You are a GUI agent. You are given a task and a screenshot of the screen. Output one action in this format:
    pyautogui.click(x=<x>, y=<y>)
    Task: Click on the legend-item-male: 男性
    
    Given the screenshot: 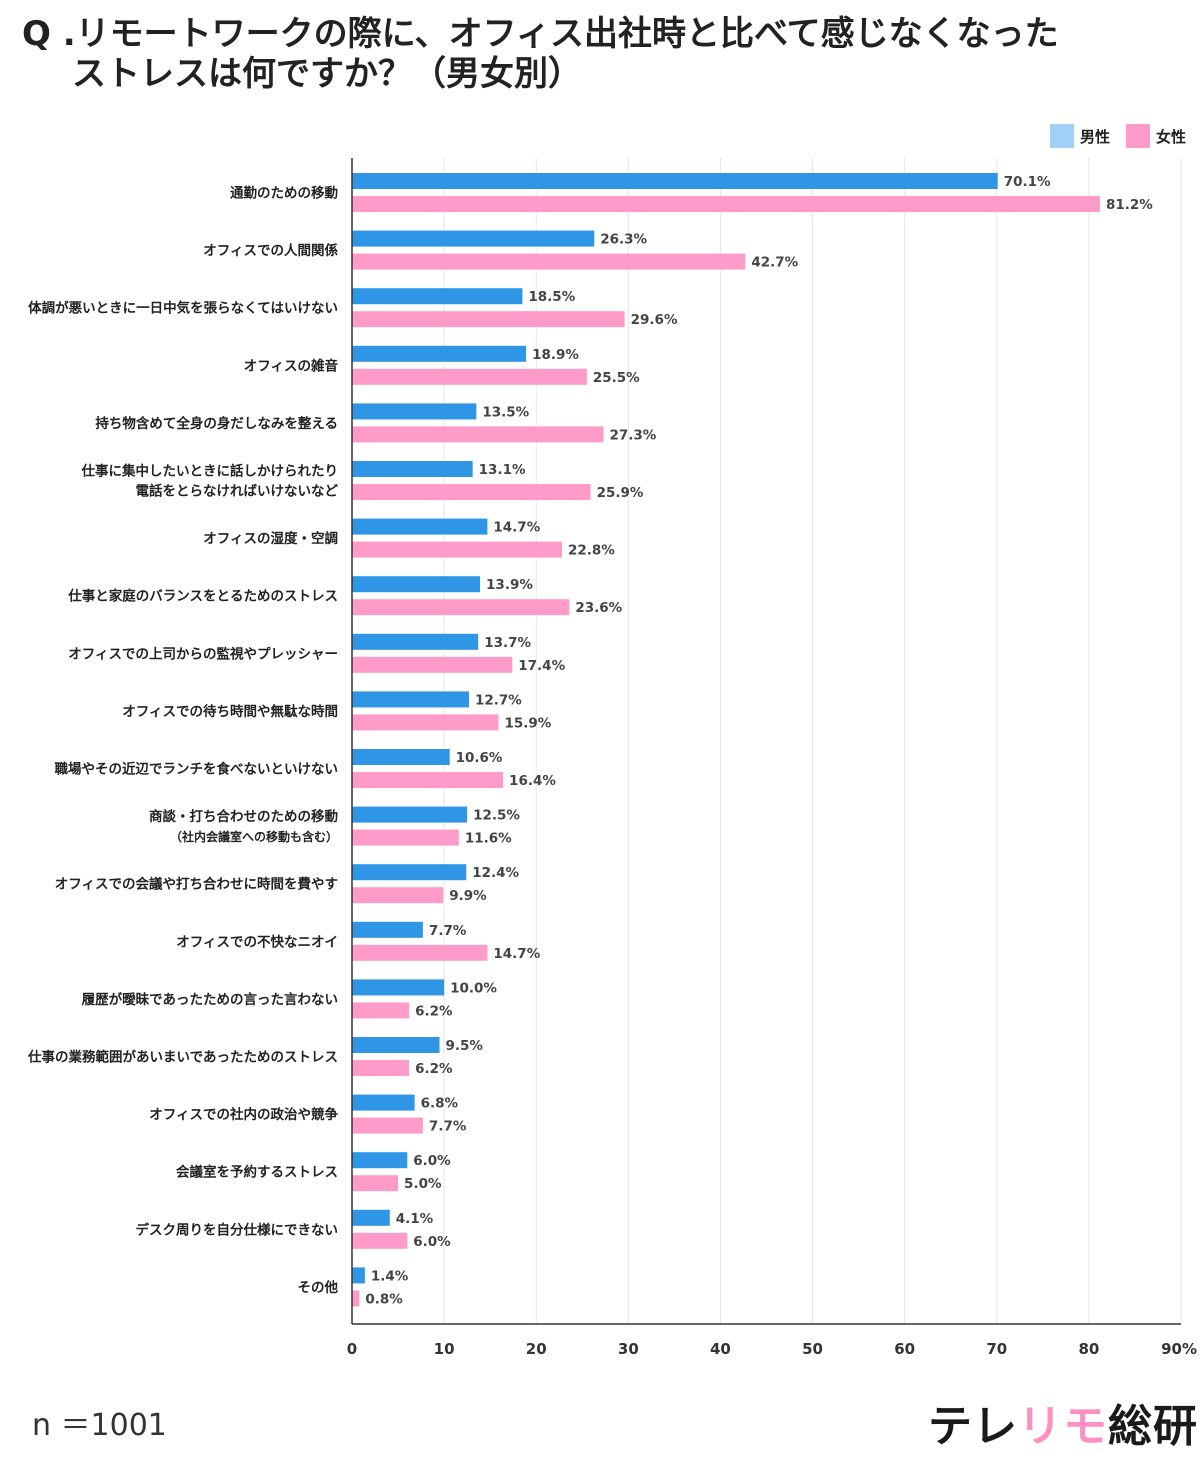 What is the action you would take?
    pyautogui.click(x=1079, y=136)
    